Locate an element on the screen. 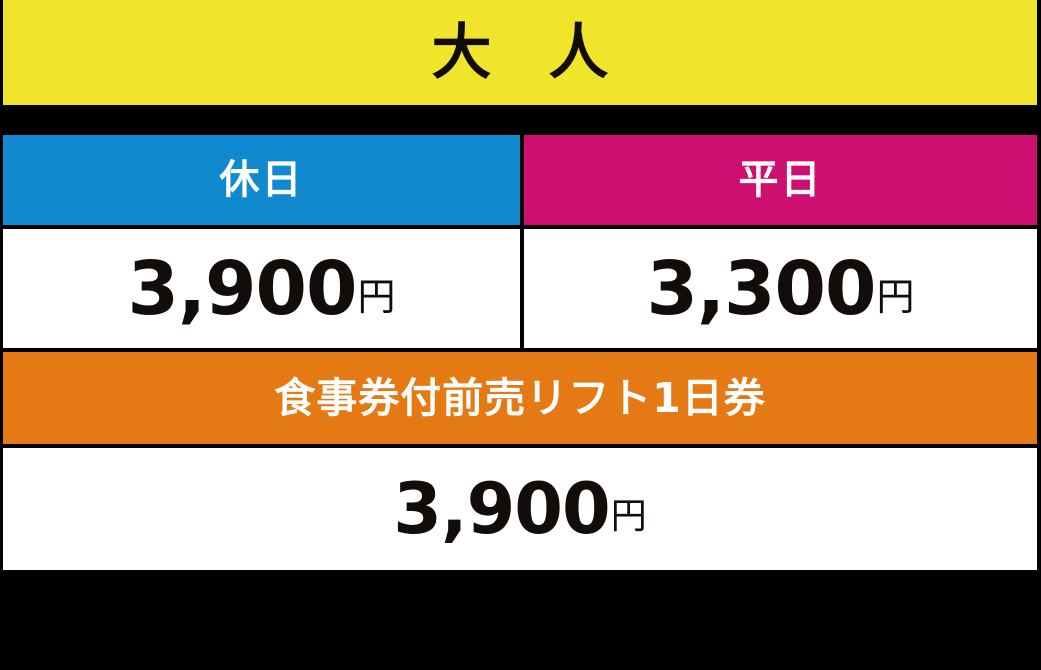 This screenshot has width=1041, height=670. day-type-header-weekday: 平日 is located at coordinates (780, 180).